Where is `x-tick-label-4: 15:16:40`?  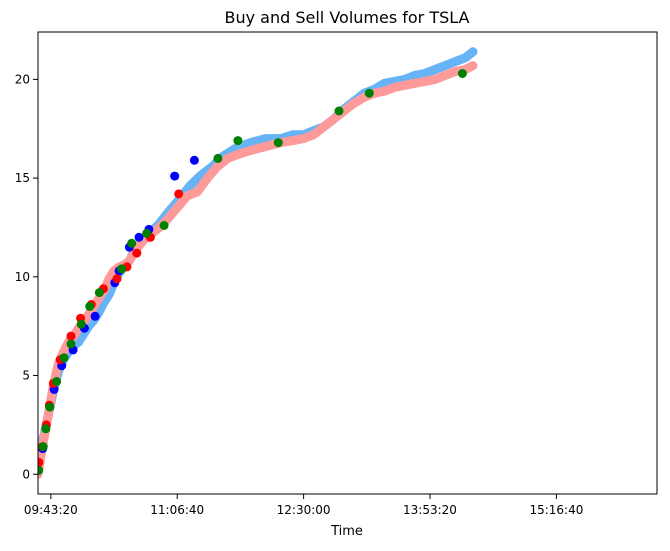 x-tick-label-4: 15:16:40 is located at coordinates (556, 510).